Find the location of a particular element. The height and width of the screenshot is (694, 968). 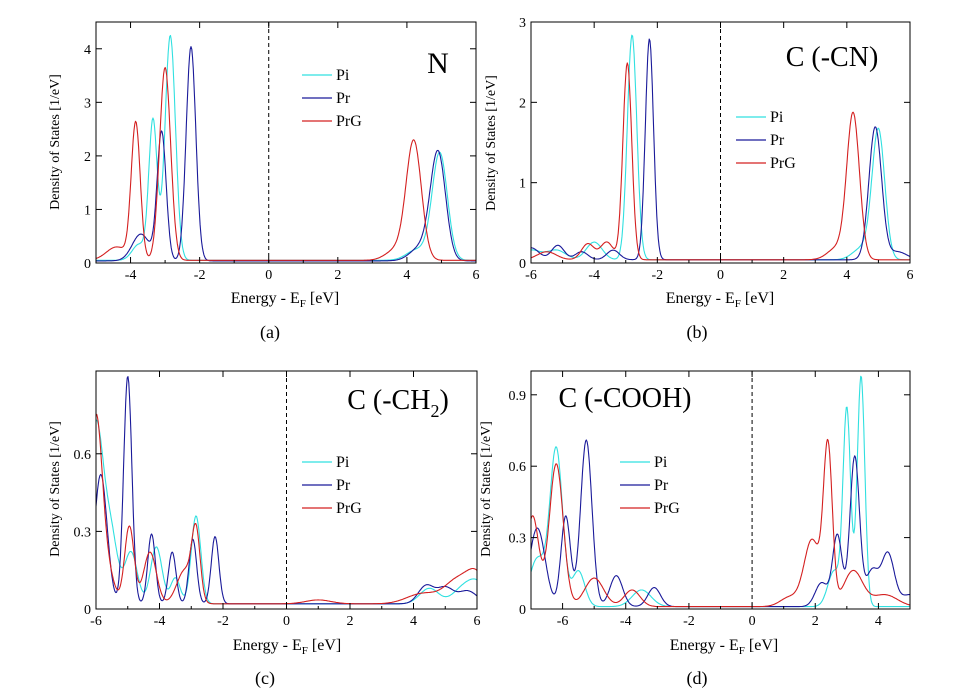

panel-c-xtick-label: -6 is located at coordinates (96, 621).